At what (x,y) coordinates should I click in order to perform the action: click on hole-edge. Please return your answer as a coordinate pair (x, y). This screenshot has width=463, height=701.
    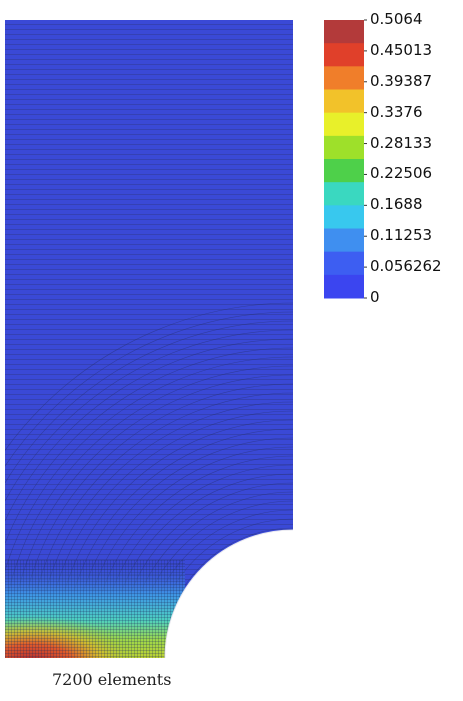
    Looking at the image, I should click on (229, 594).